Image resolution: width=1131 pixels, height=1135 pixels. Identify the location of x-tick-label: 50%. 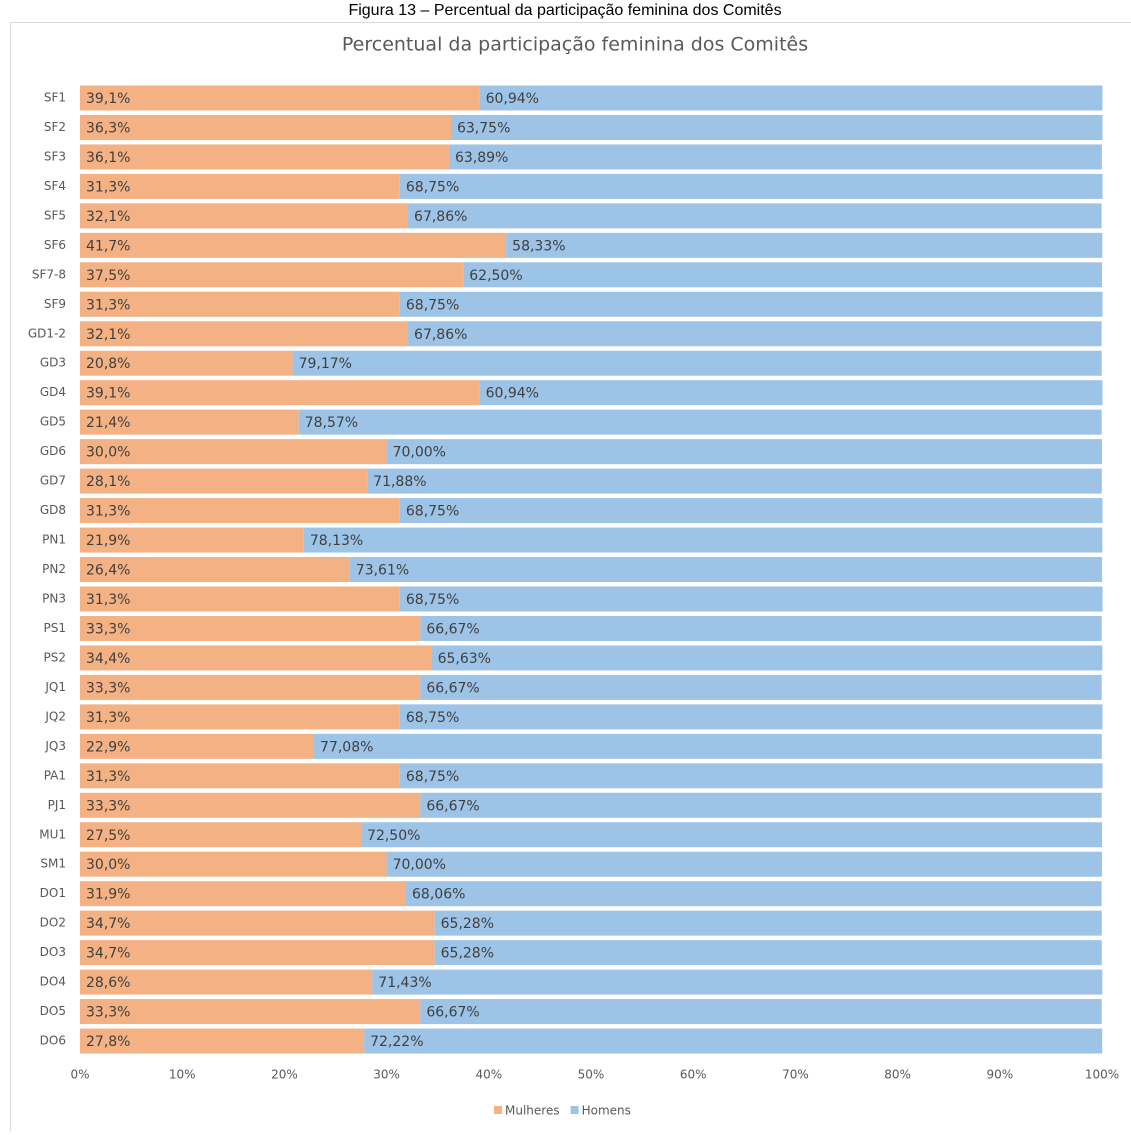
(591, 1075).